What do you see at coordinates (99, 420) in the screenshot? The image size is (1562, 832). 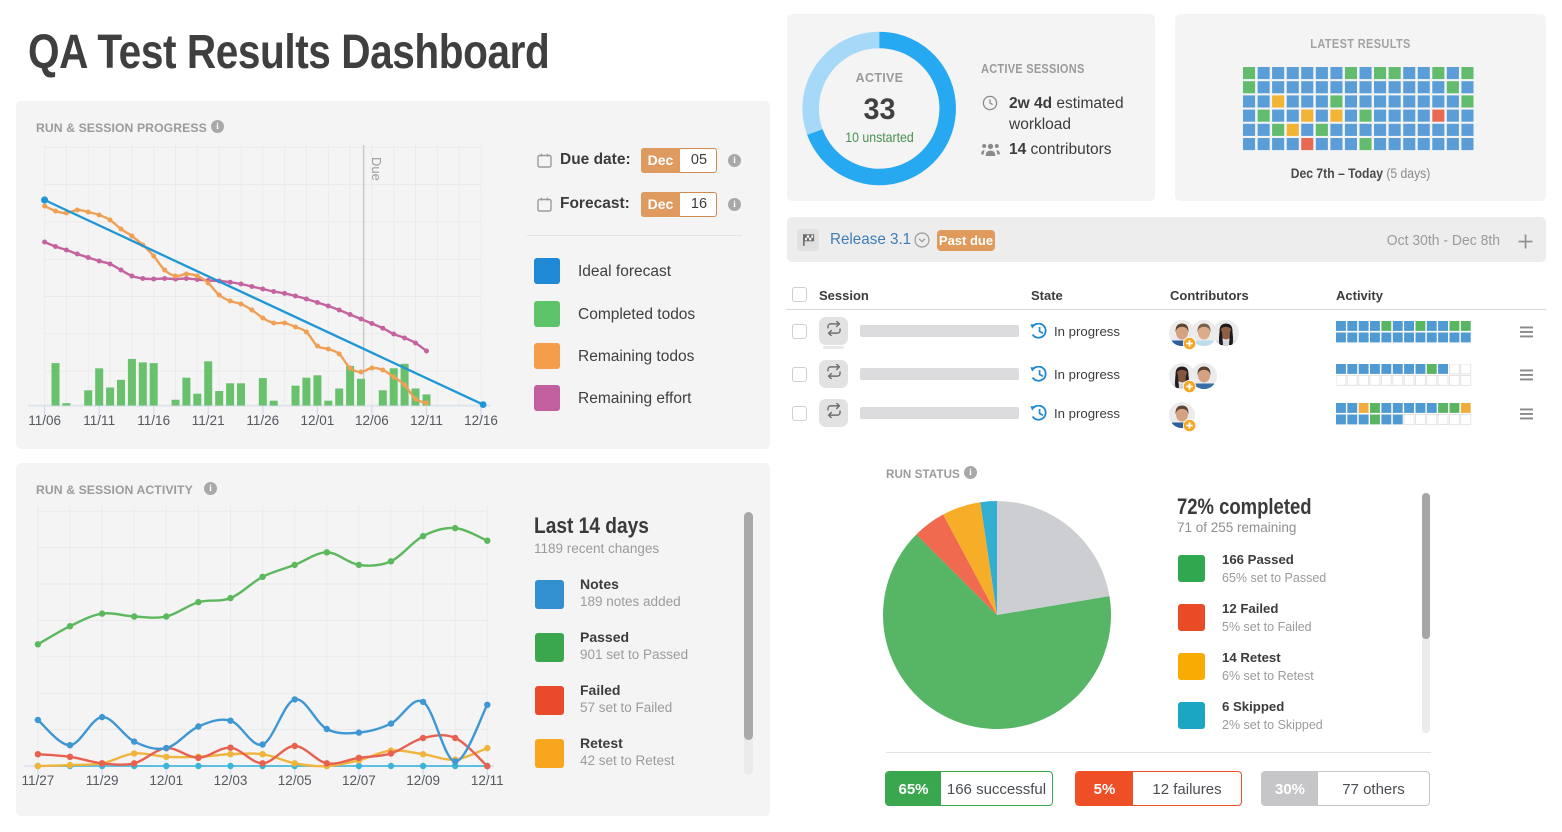 I see `svg-text: 11/11` at bounding box center [99, 420].